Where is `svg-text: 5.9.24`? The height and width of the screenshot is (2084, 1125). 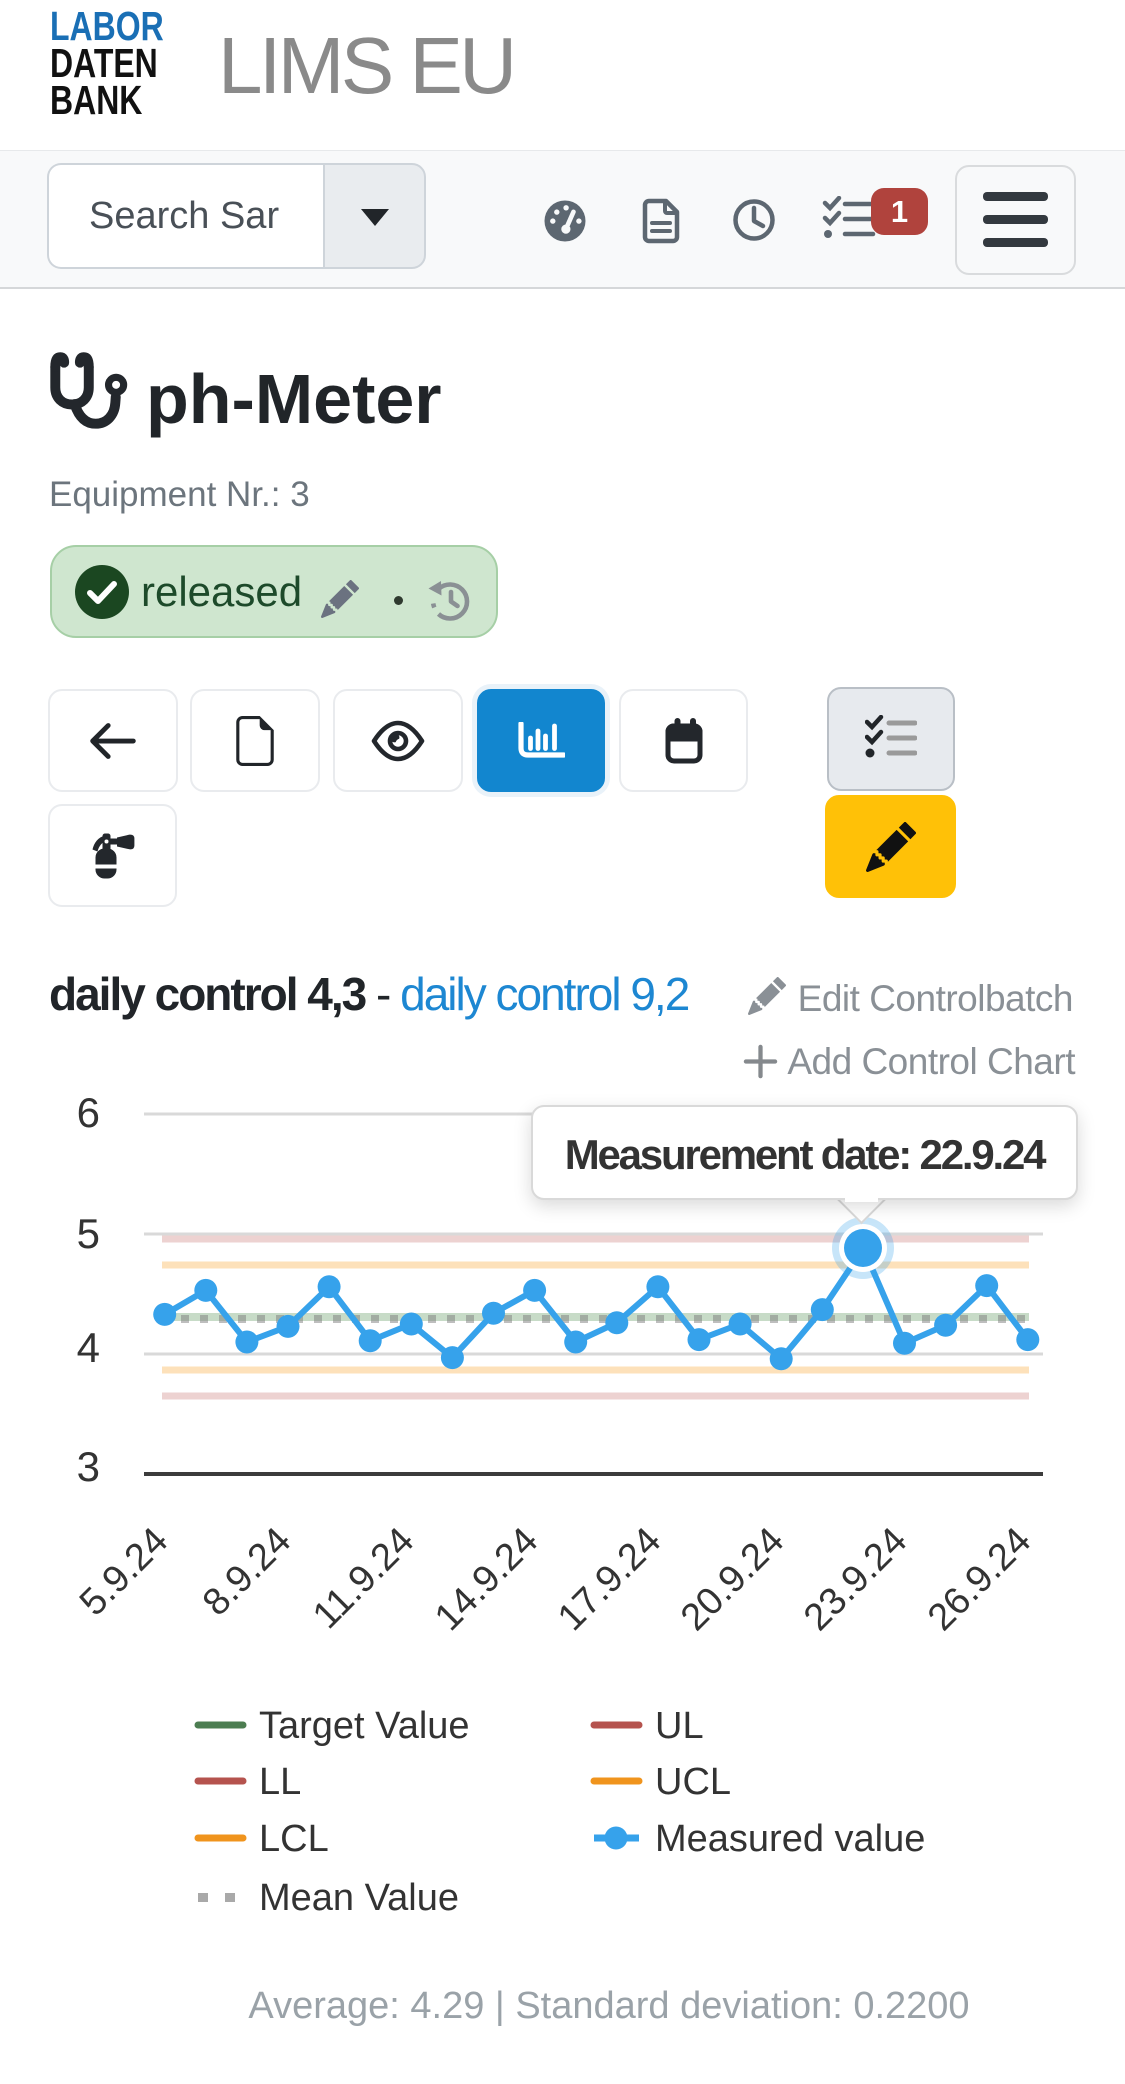
svg-text: 5.9.24 is located at coordinates (124, 1572).